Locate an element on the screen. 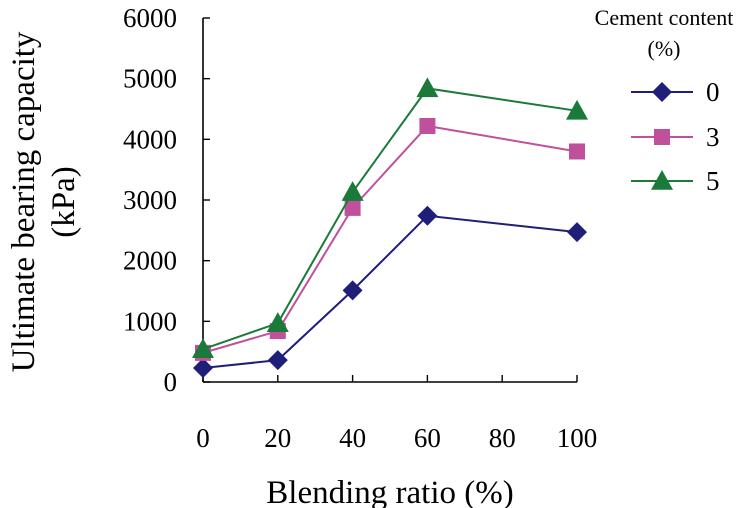 This screenshot has width=754, height=508. legend-label: 5 is located at coordinates (713, 181).